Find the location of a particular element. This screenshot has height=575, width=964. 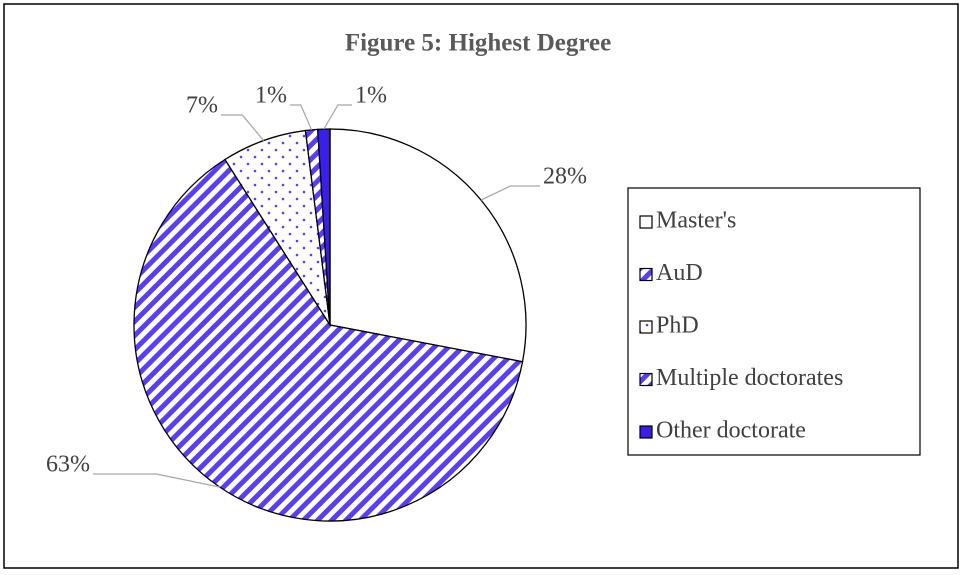

legend-box is located at coordinates (774, 321).